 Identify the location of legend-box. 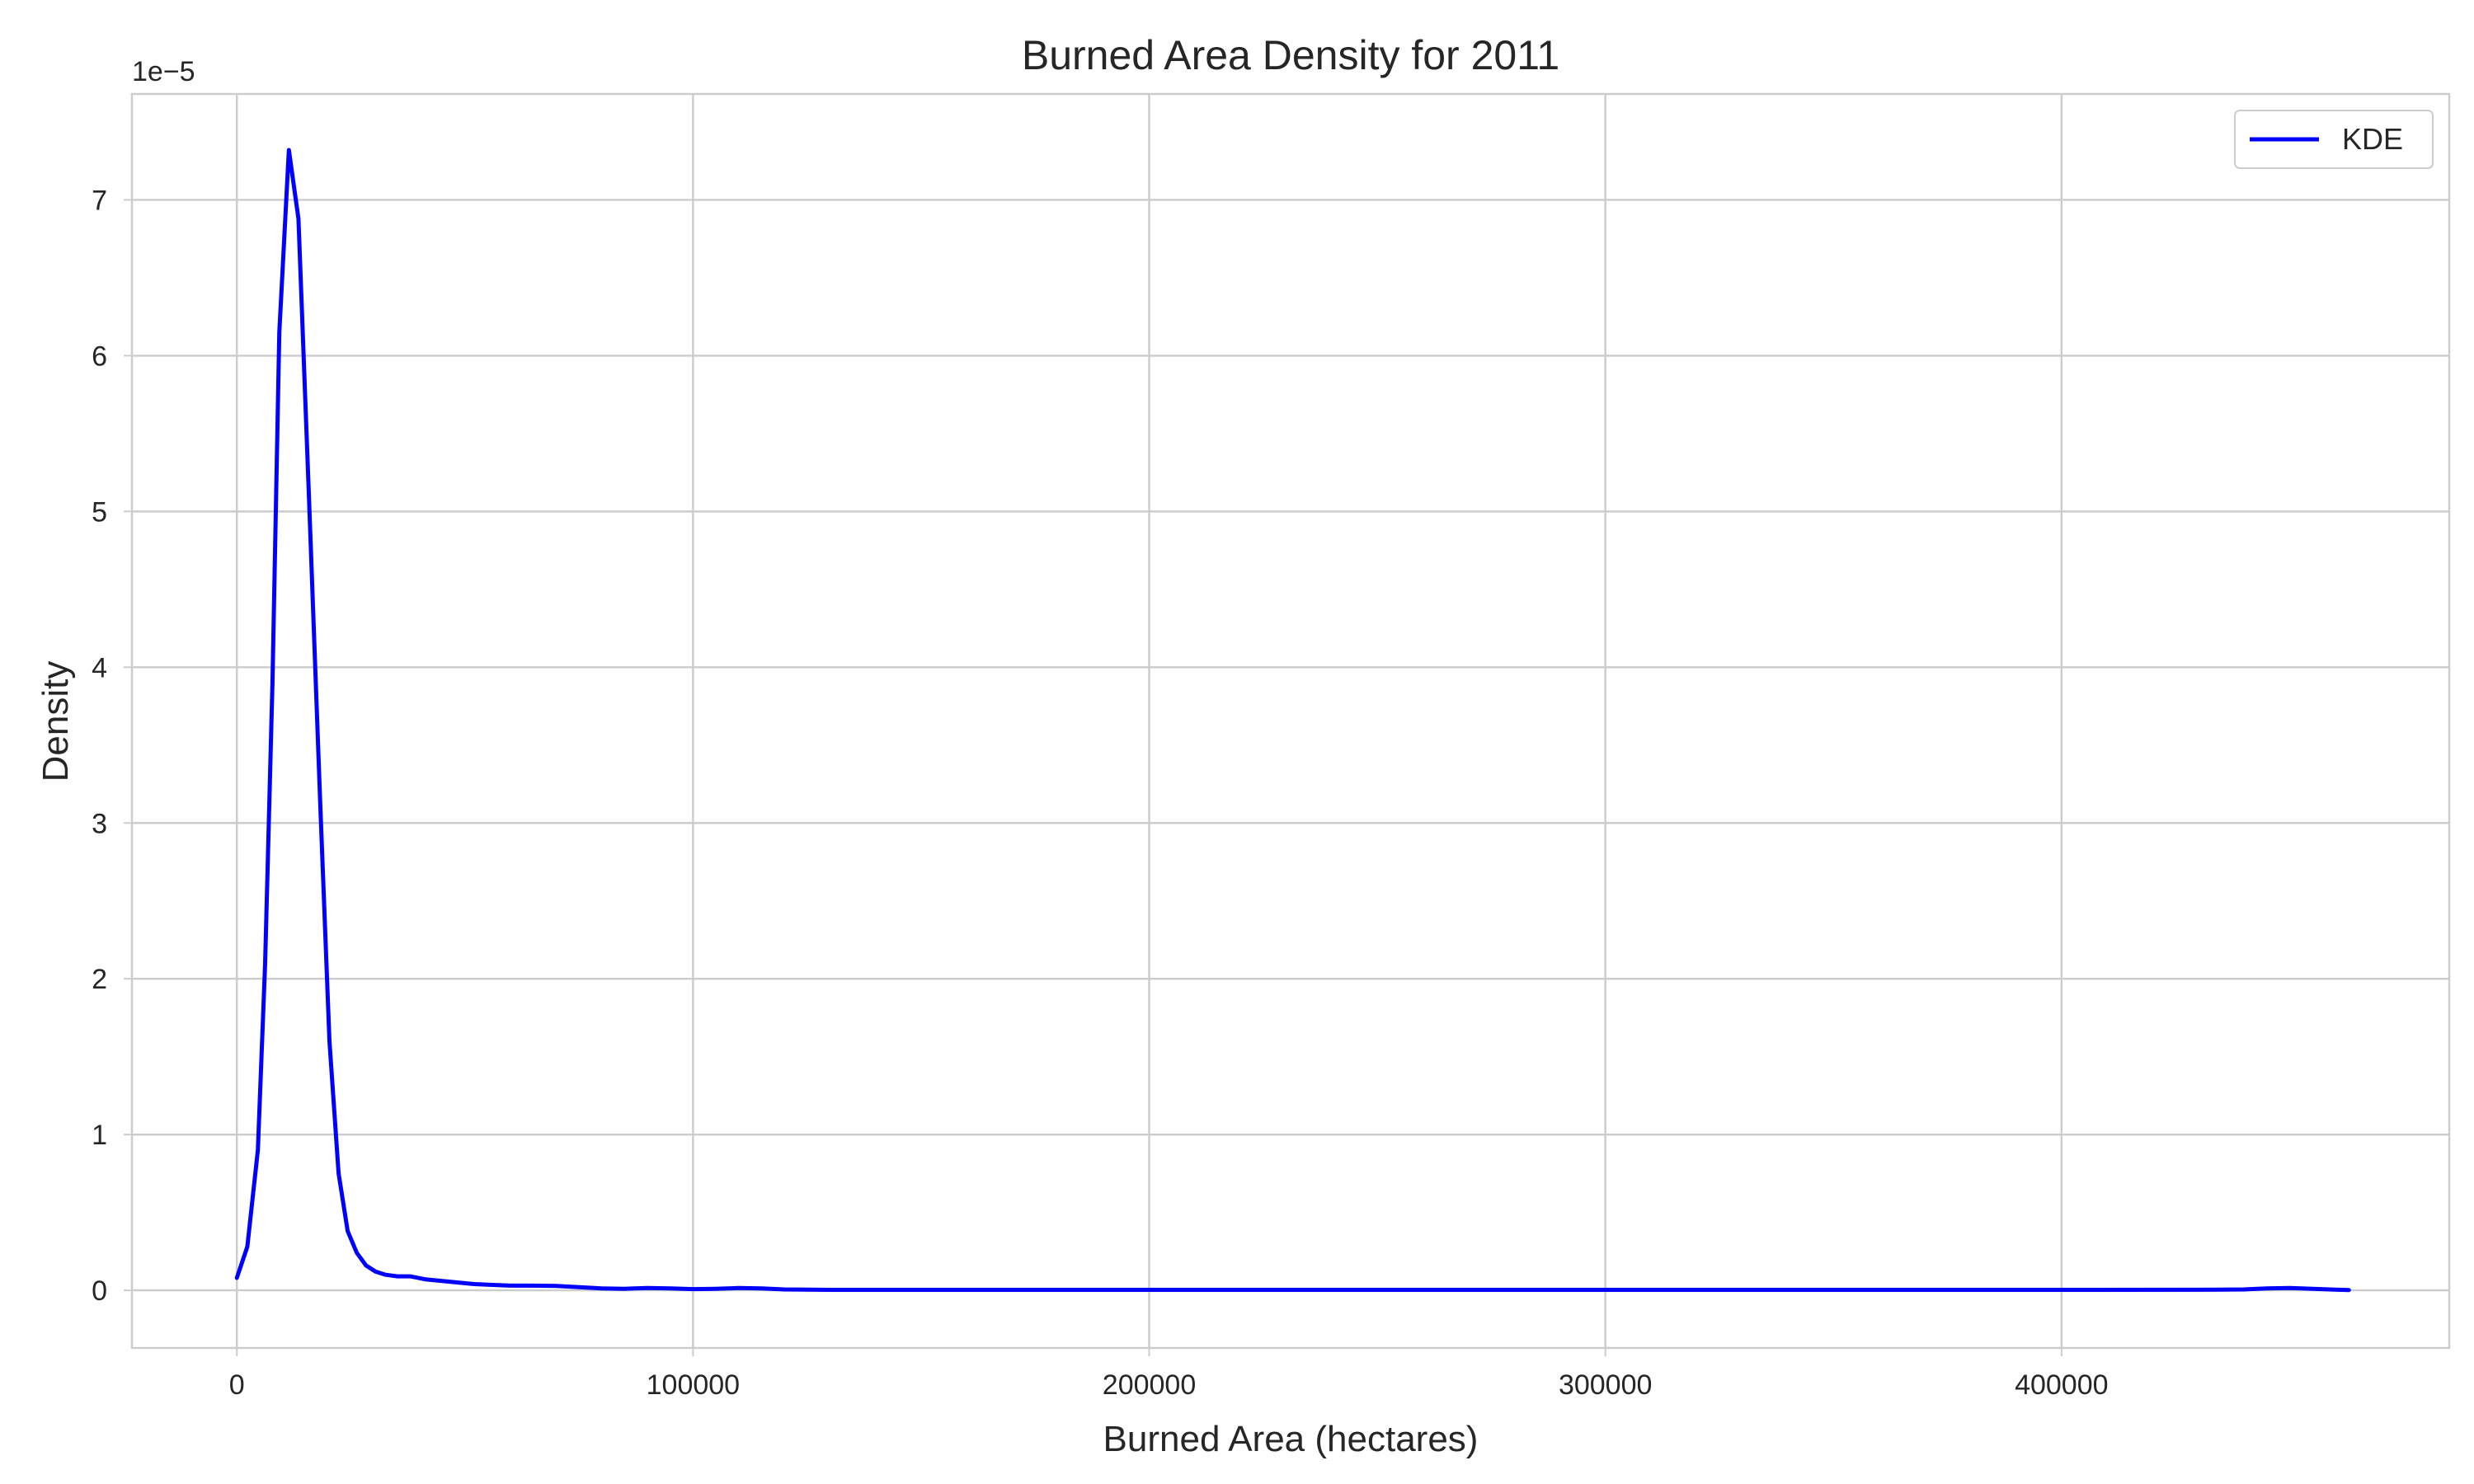
(2334, 139).